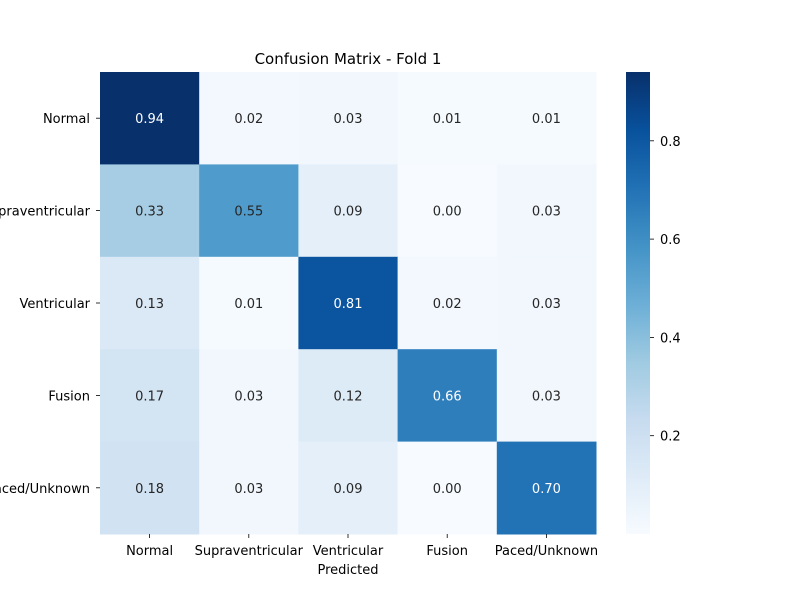  I want to click on colorbar-tick-label: 0.2, so click(670, 437).